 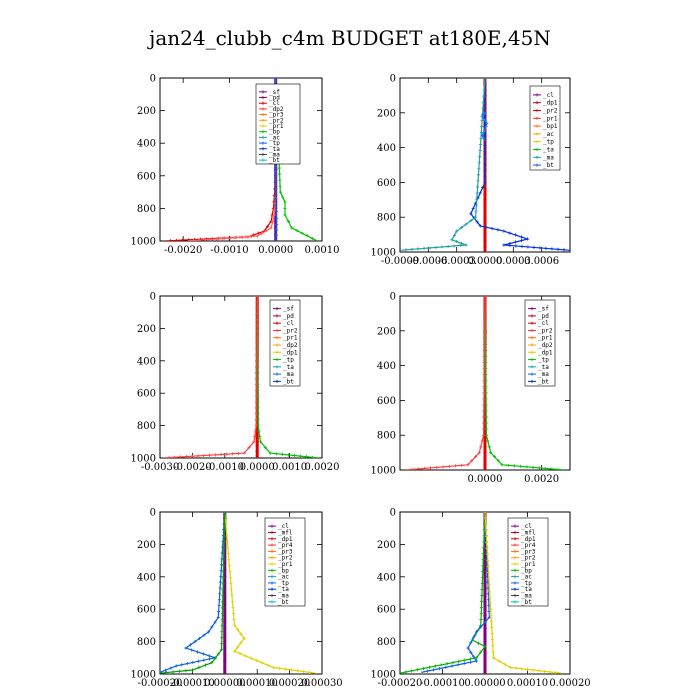 What do you see at coordinates (548, 165) in the screenshot?
I see `legend-label: _bt` at bounding box center [548, 165].